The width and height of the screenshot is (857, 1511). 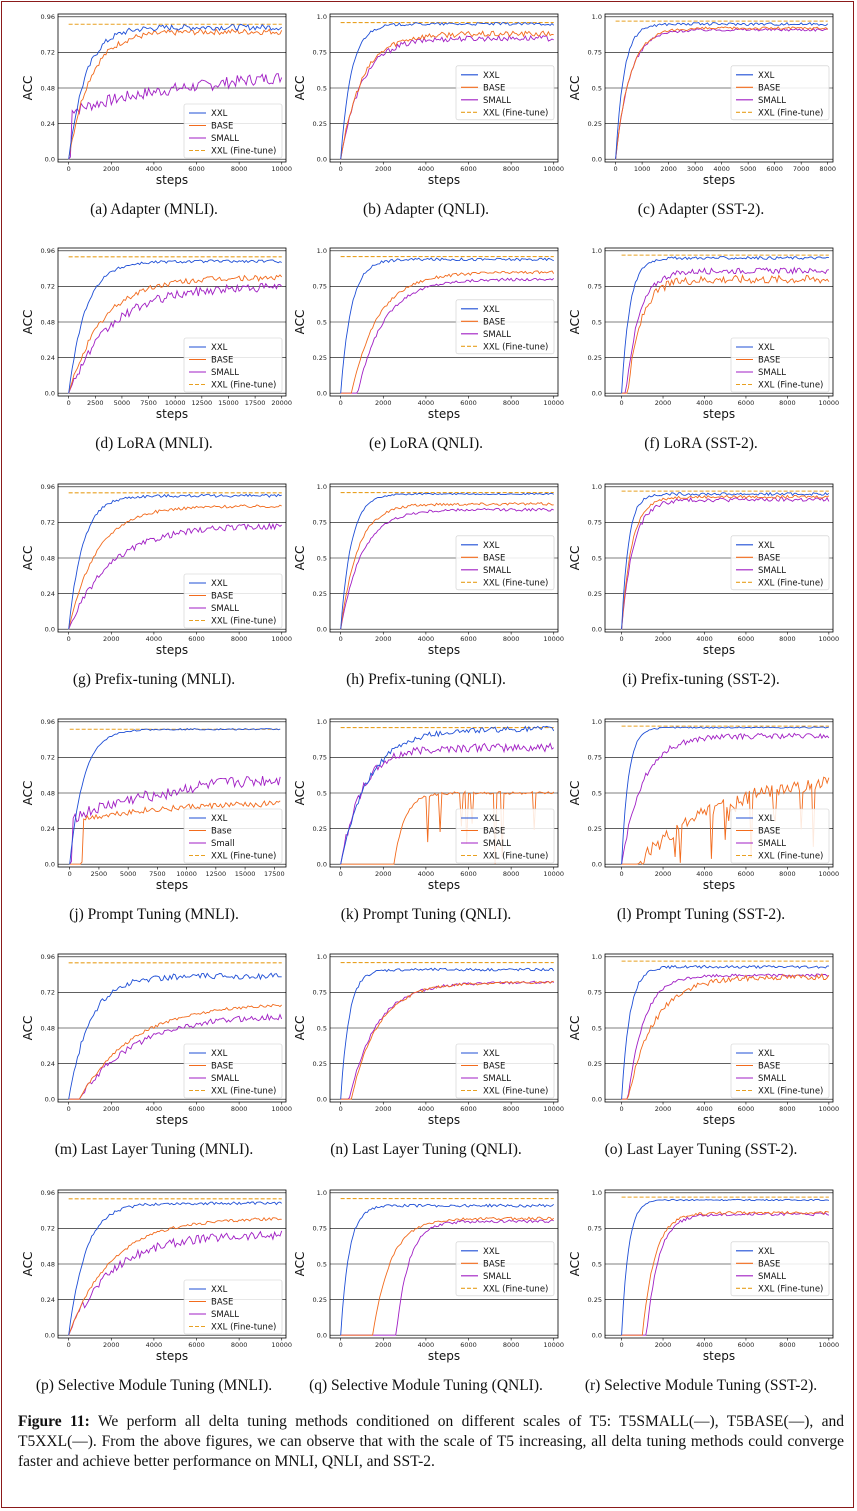 I want to click on x-tick-label: 20000, so click(x=281, y=403).